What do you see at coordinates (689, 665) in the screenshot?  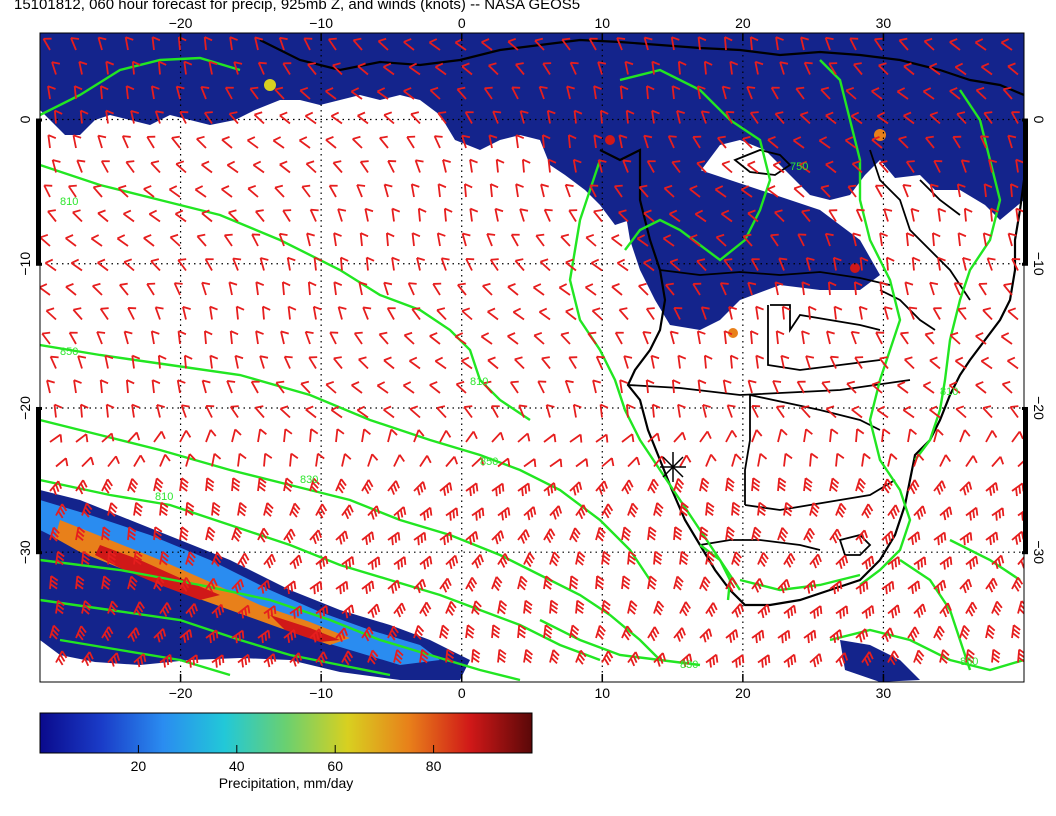 I see `contour-label: 830` at bounding box center [689, 665].